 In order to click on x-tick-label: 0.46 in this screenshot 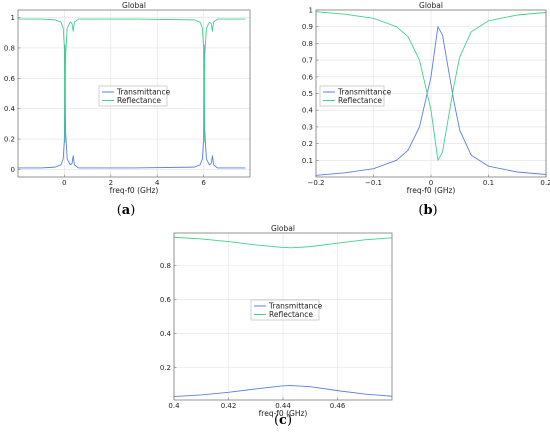, I will do `click(338, 406)`.